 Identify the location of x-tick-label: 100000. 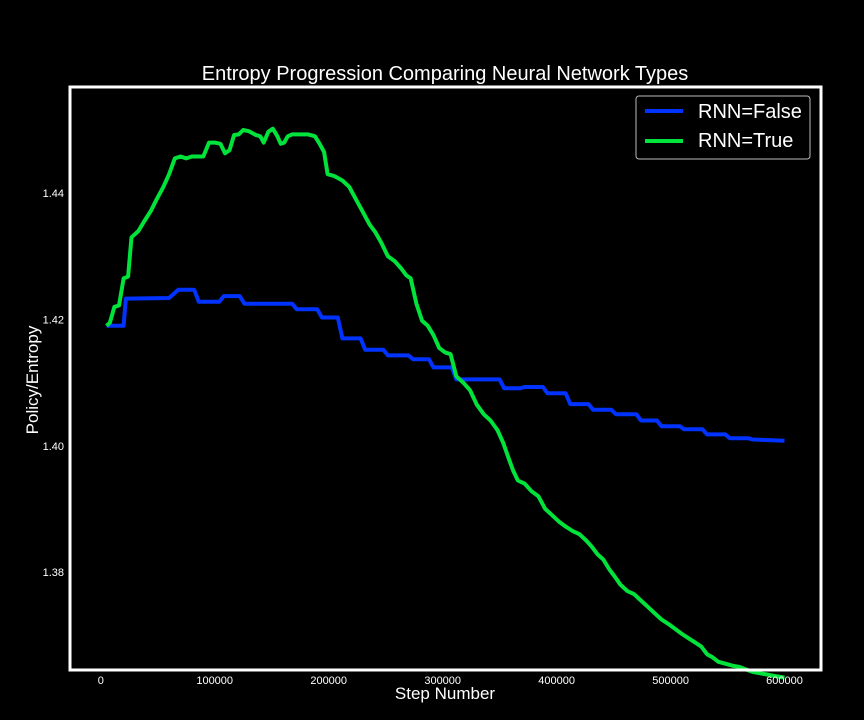
(214, 681).